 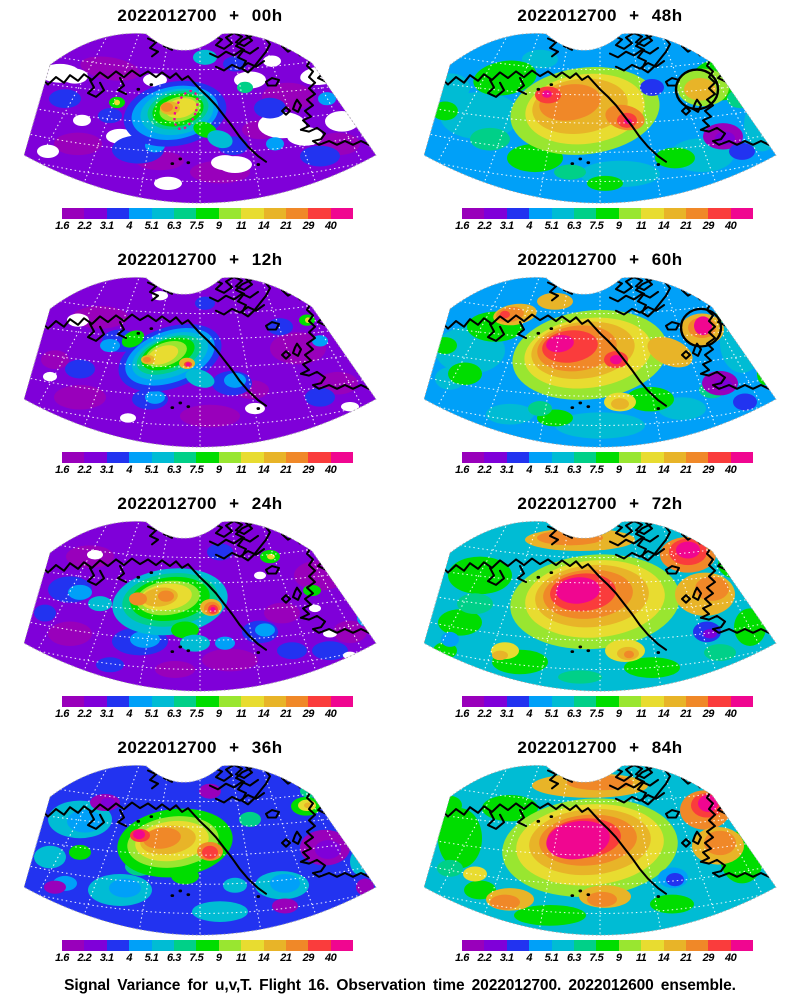 I want to click on colorbar-tick-label: 1.6, so click(x=462, y=714).